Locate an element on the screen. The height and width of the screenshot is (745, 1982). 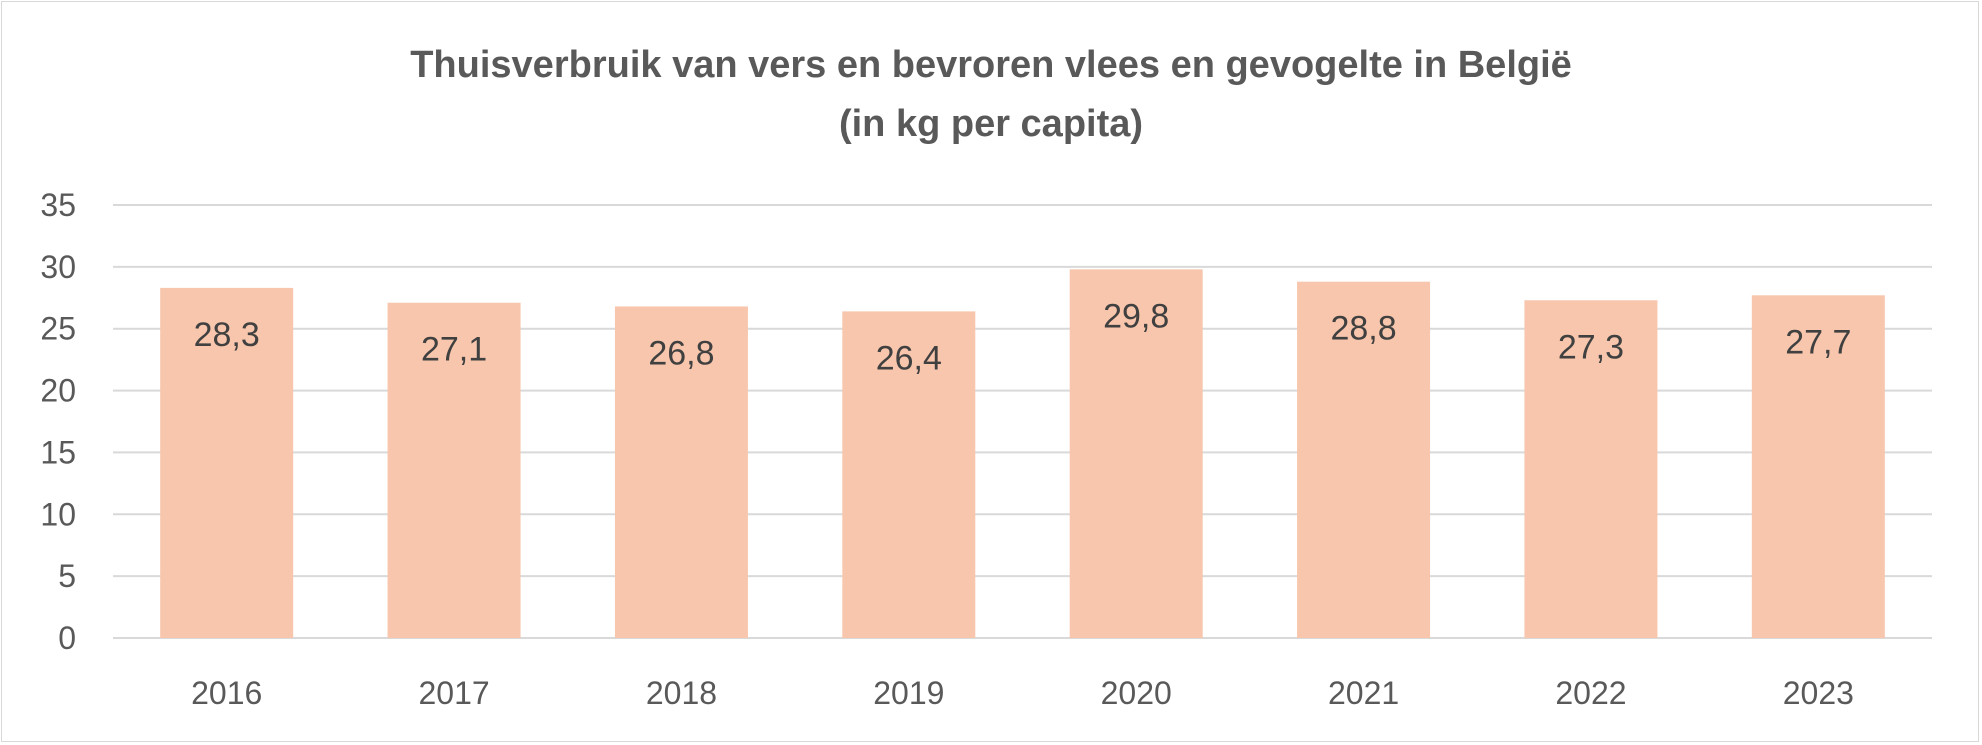
x-tick-label-2023: 2023 is located at coordinates (1818, 693).